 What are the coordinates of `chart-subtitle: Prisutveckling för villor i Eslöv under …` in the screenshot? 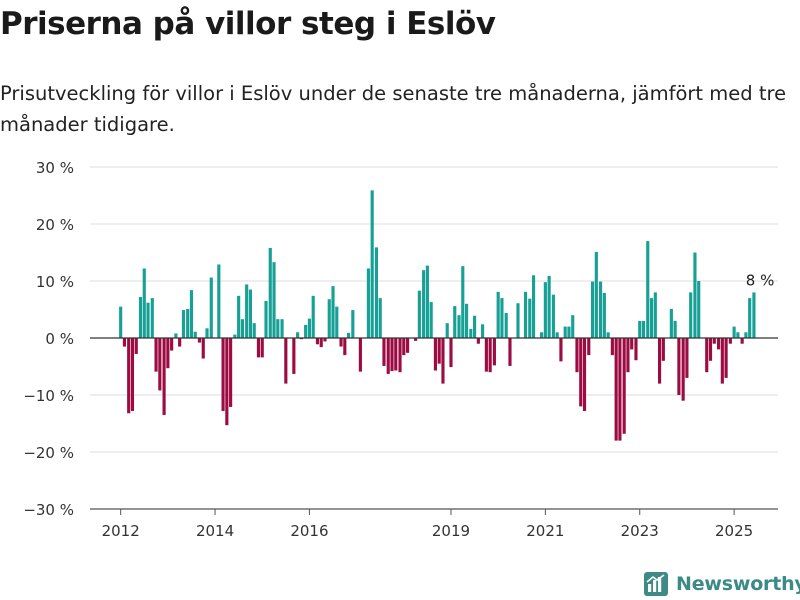 It's located at (393, 109).